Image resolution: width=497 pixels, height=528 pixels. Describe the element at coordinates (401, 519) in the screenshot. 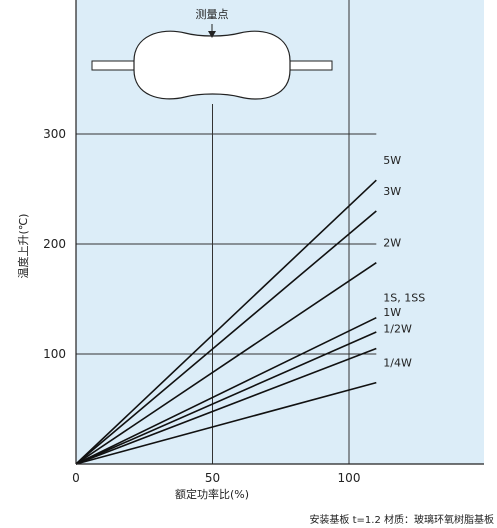

I see `substrate-caption: 安装基板 t=1.2 材质：玻璃环氧树脂基板` at that location.